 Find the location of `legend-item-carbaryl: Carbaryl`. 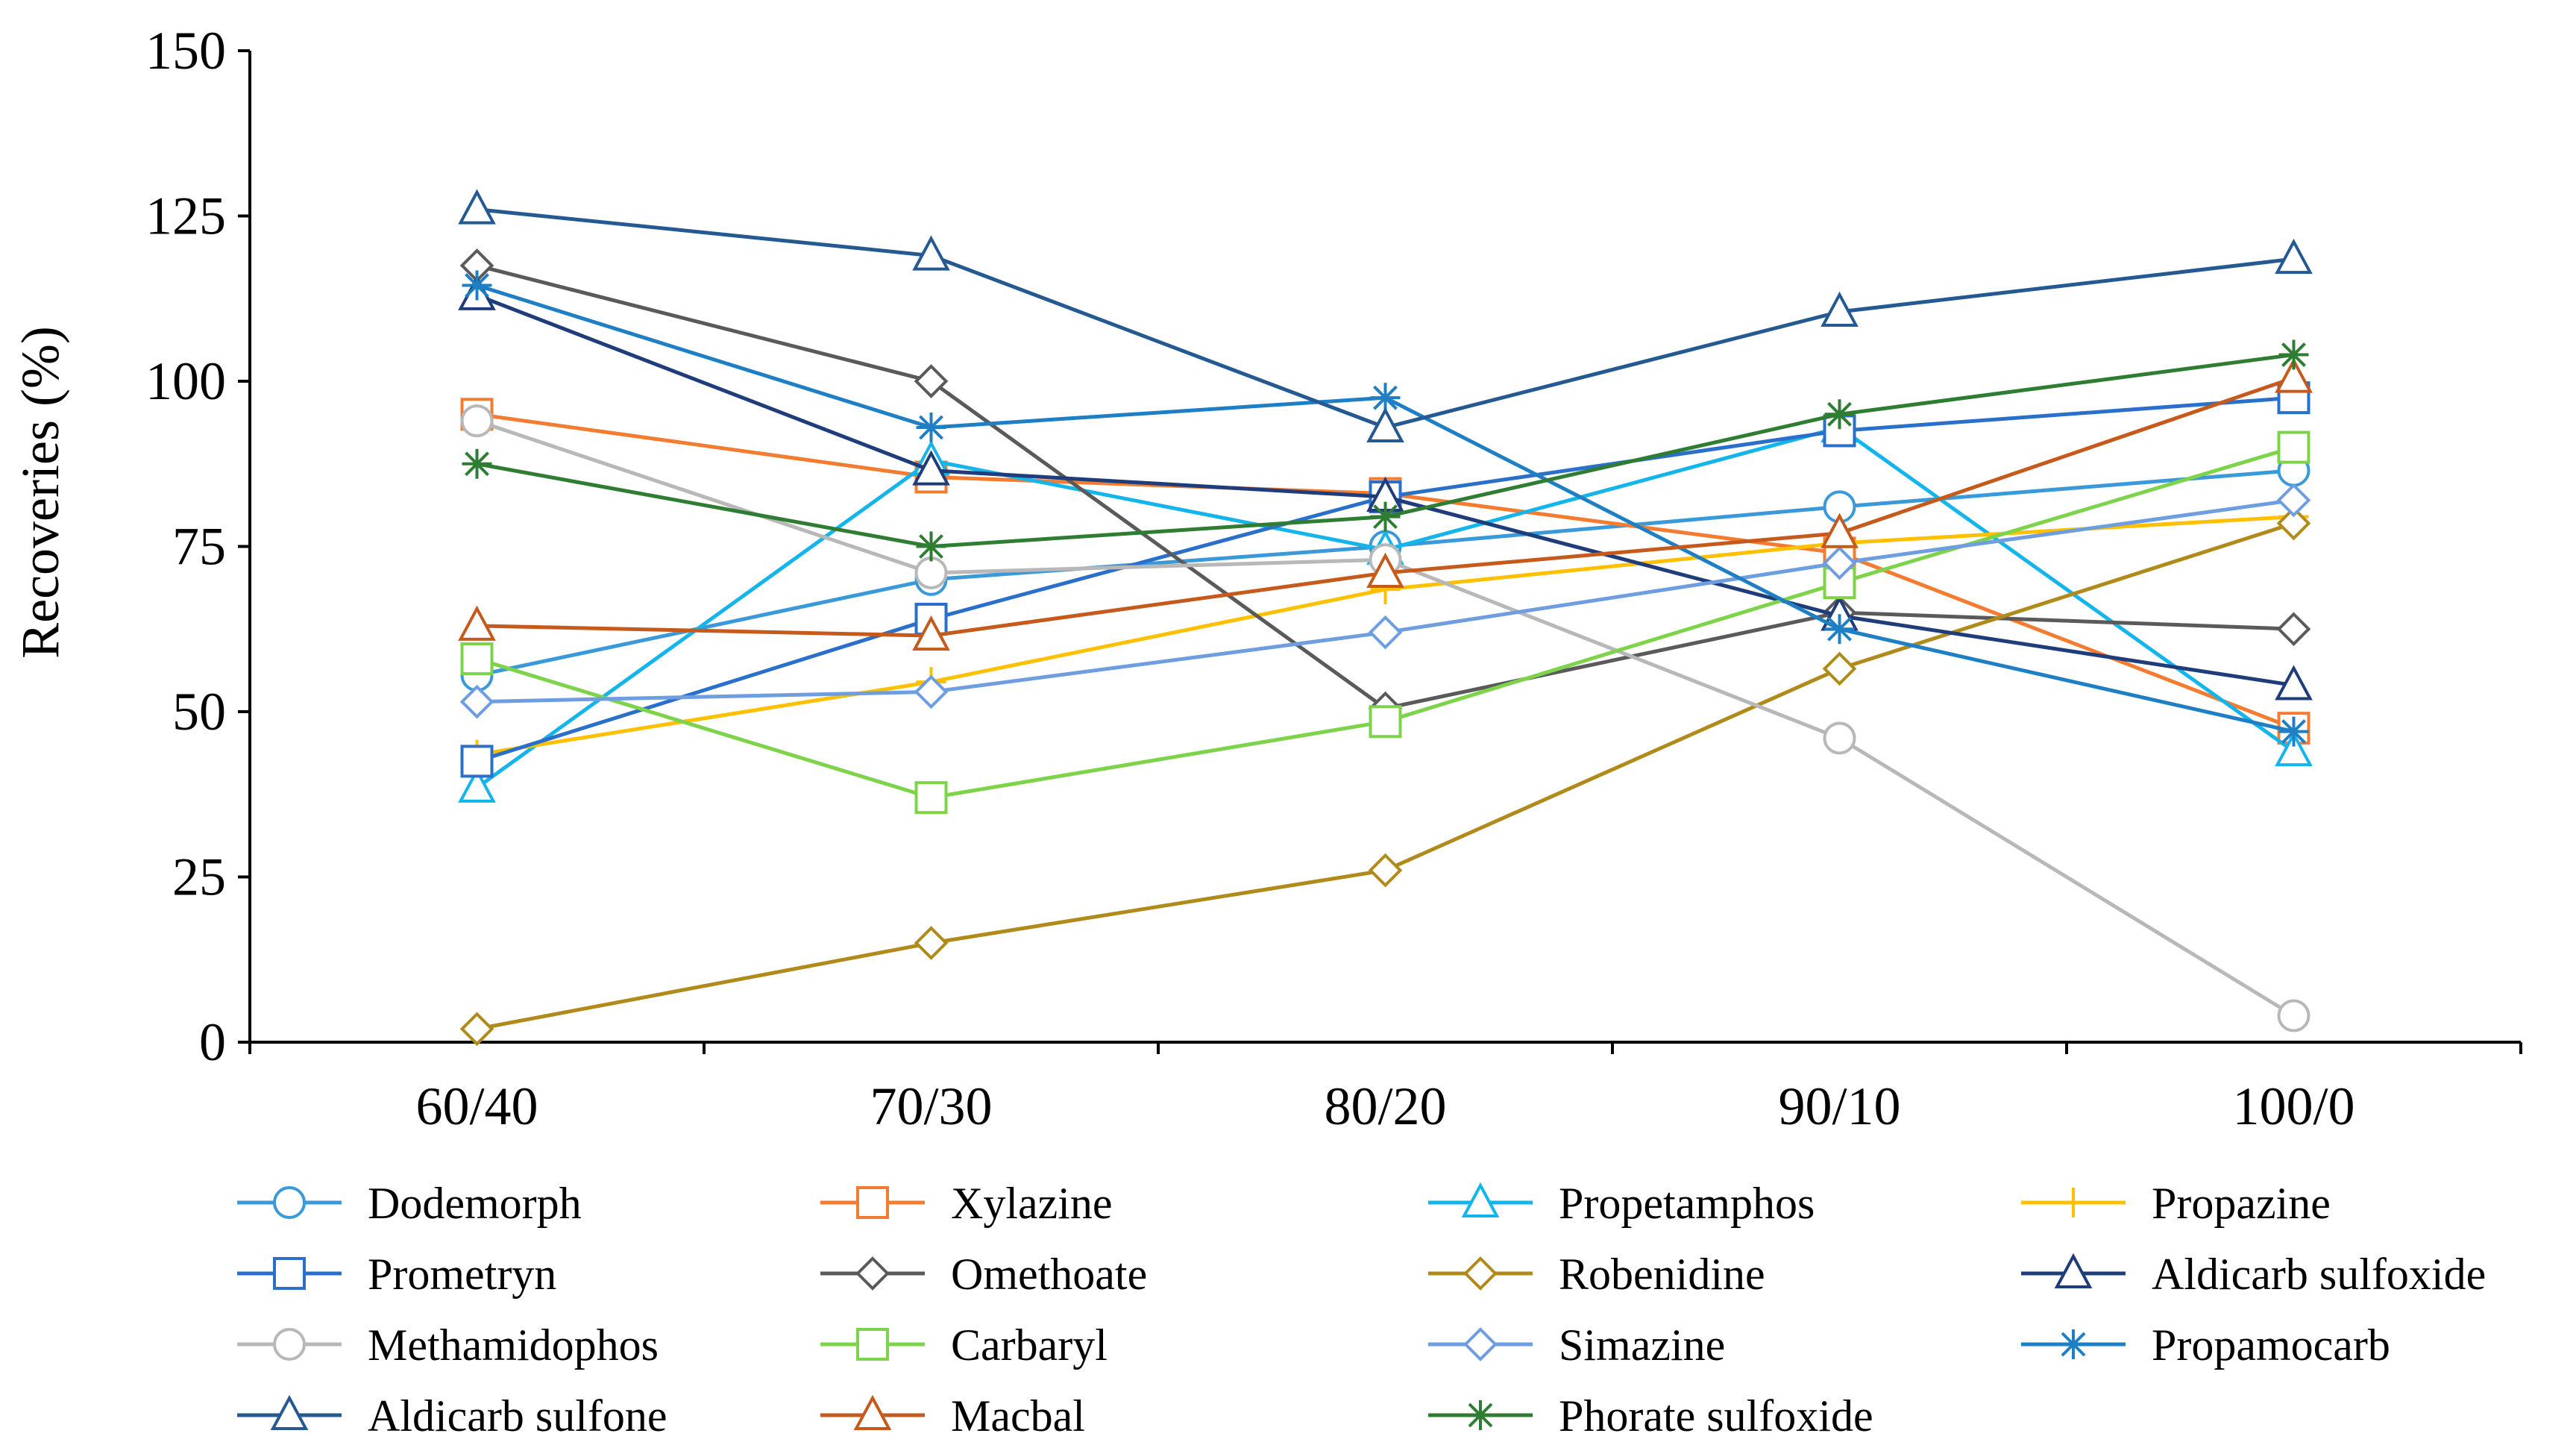

legend-item-carbaryl: Carbaryl is located at coordinates (964, 1345).